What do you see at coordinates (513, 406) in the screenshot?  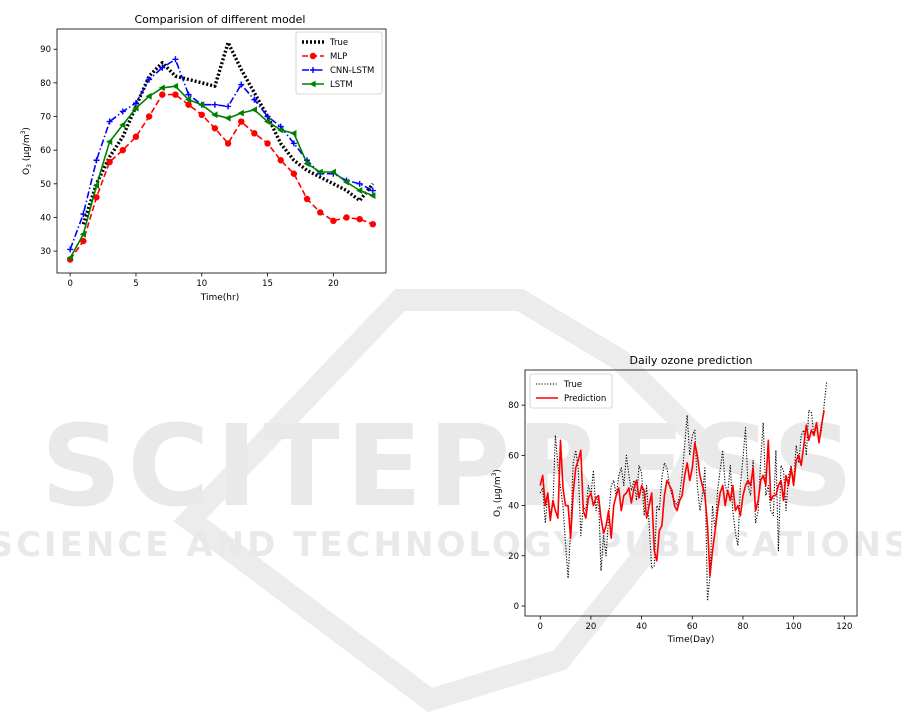 I see `chart2-ytick-label: 80` at bounding box center [513, 406].